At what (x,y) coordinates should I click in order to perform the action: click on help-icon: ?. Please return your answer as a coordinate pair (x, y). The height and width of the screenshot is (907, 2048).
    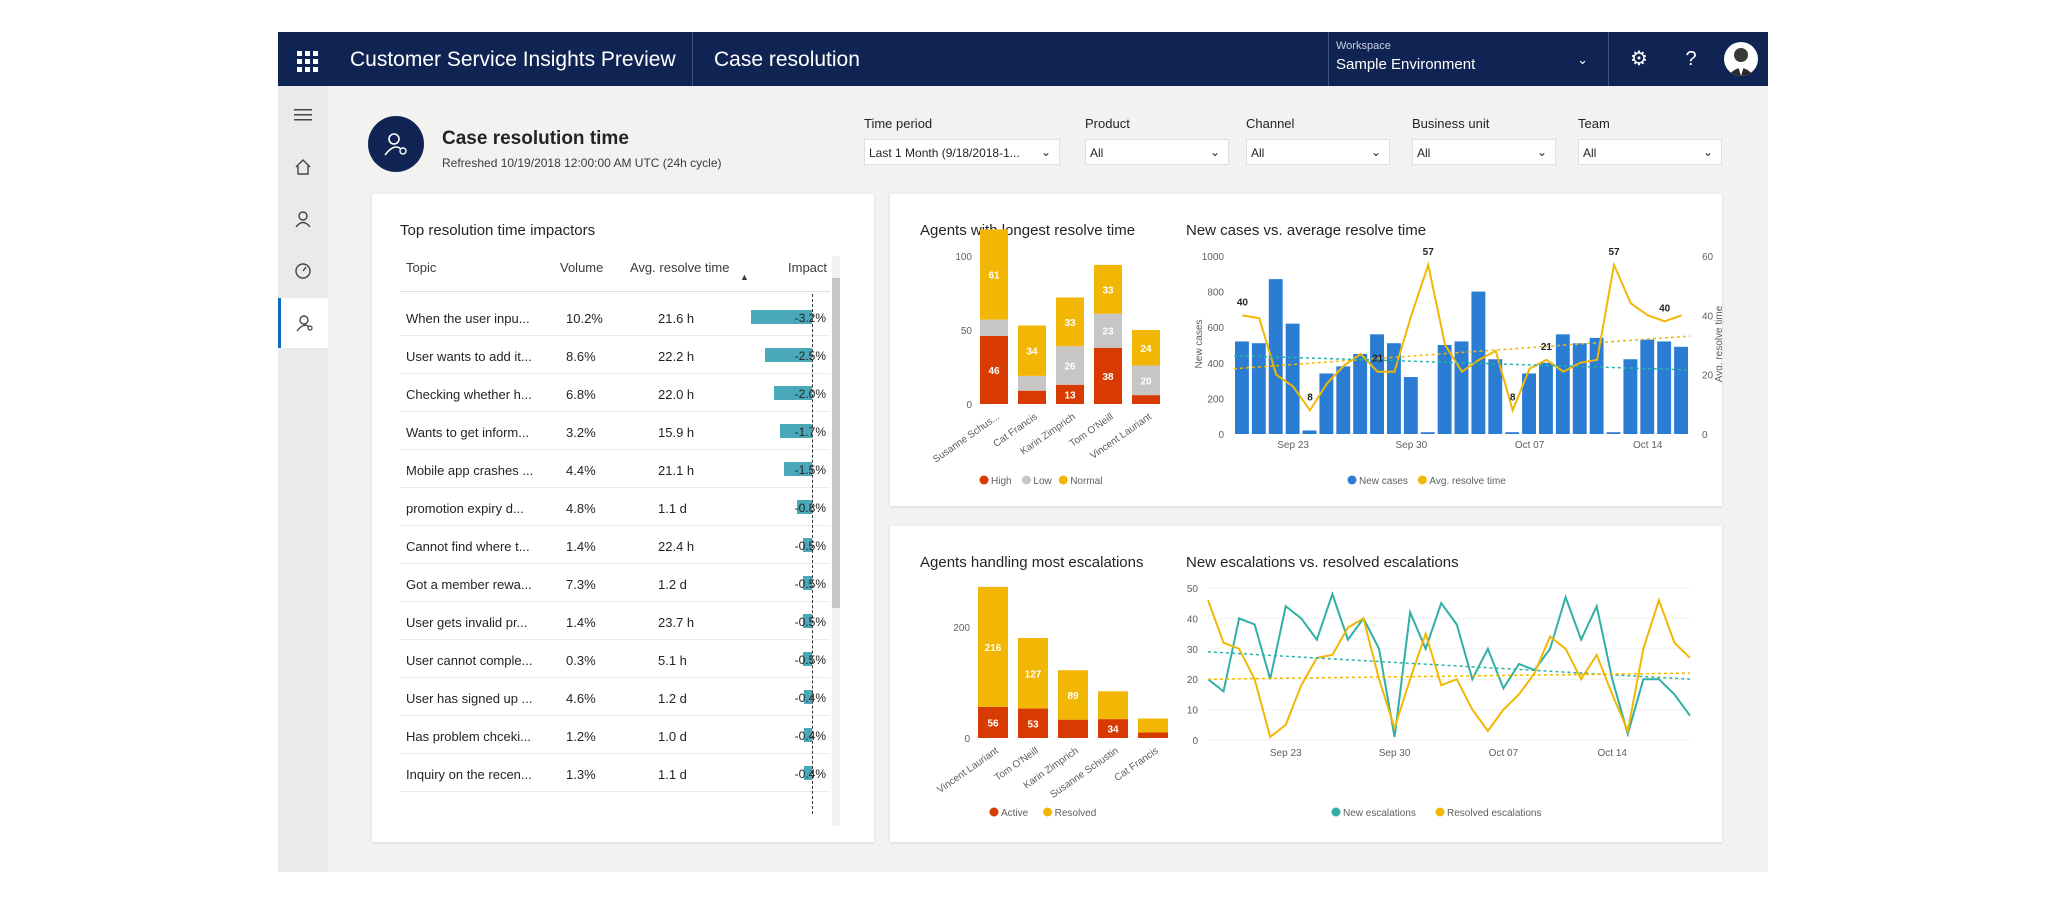
    Looking at the image, I should click on (1691, 59).